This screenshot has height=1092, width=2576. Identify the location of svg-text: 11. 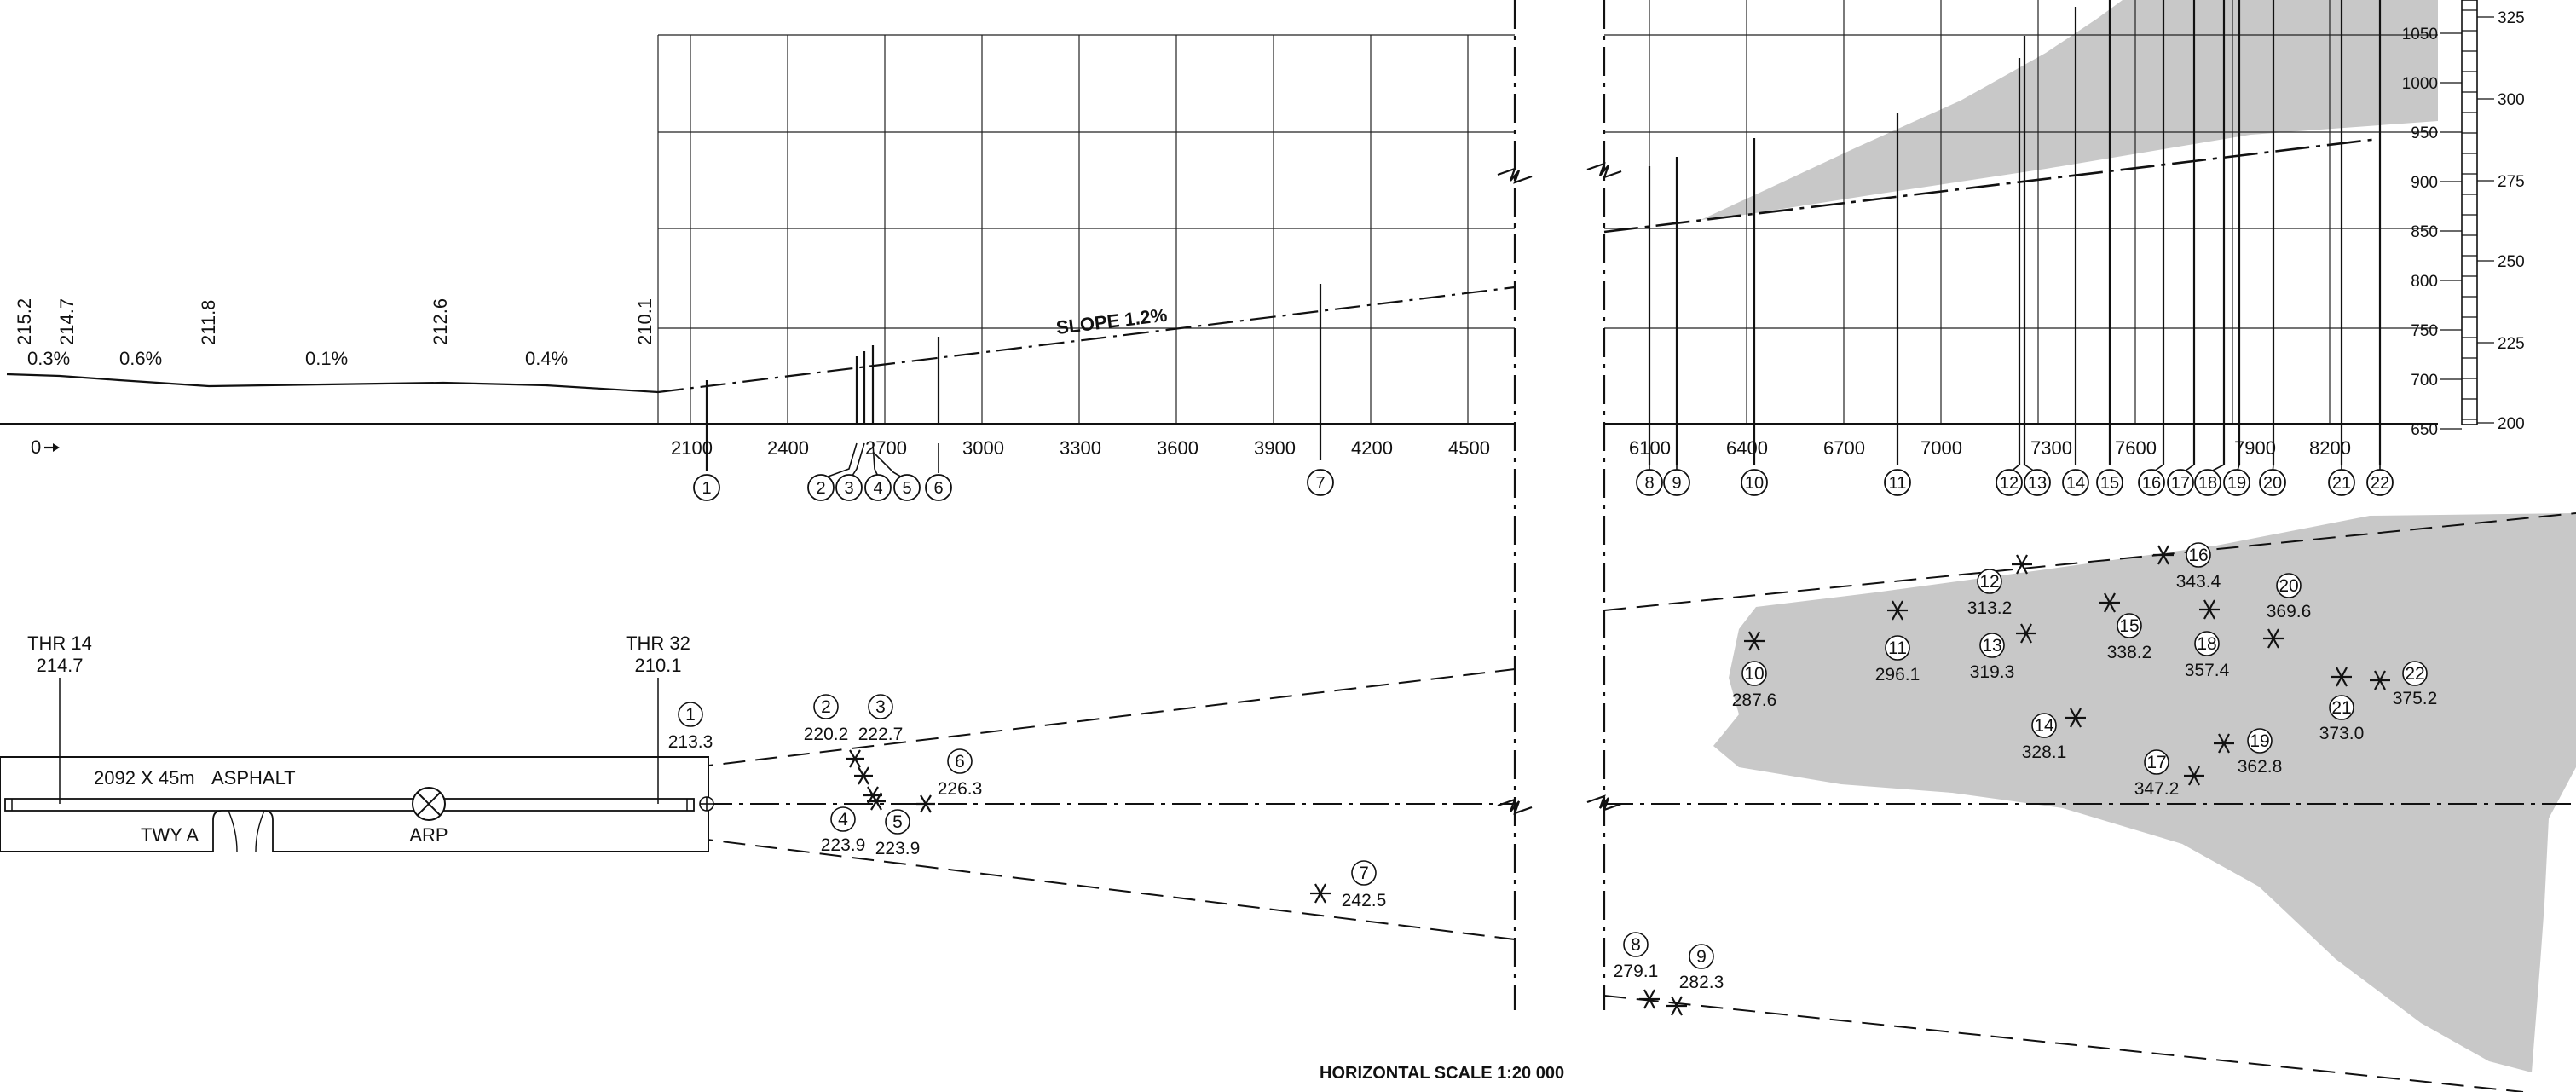
(1898, 484).